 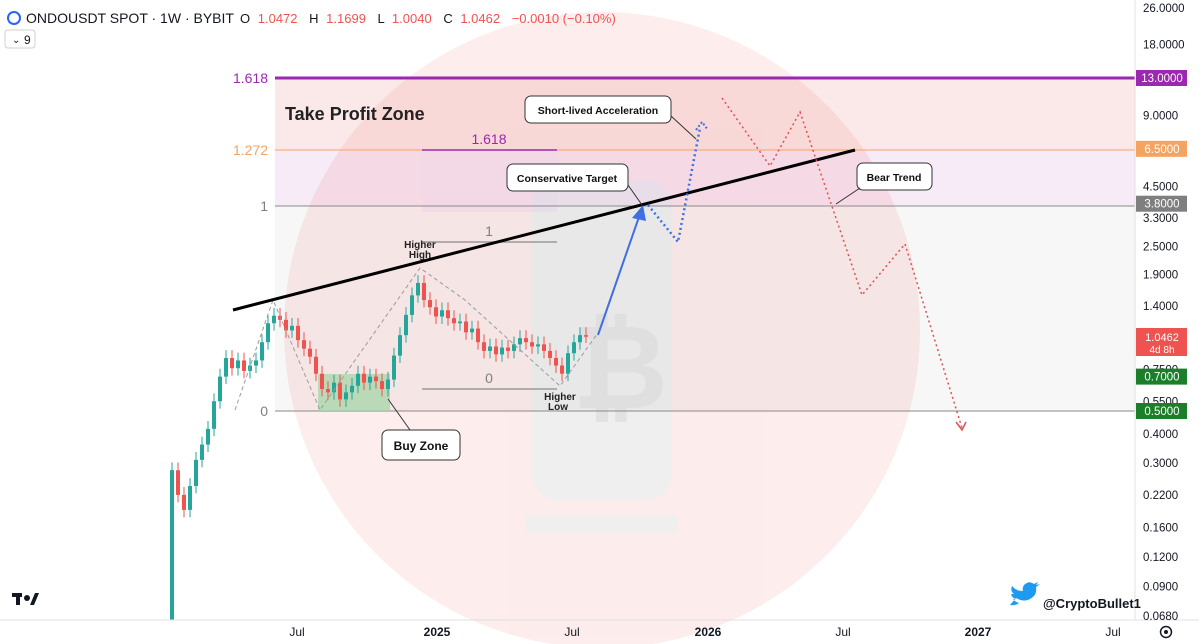 I want to click on price-tag-label: 3.8000, so click(x=1161, y=205).